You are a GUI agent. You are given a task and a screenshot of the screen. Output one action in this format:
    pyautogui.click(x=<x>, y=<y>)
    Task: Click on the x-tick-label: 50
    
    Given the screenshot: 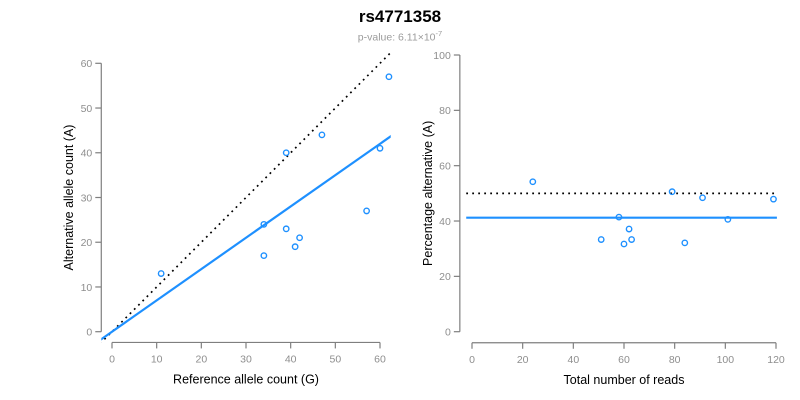 What is the action you would take?
    pyautogui.click(x=335, y=359)
    